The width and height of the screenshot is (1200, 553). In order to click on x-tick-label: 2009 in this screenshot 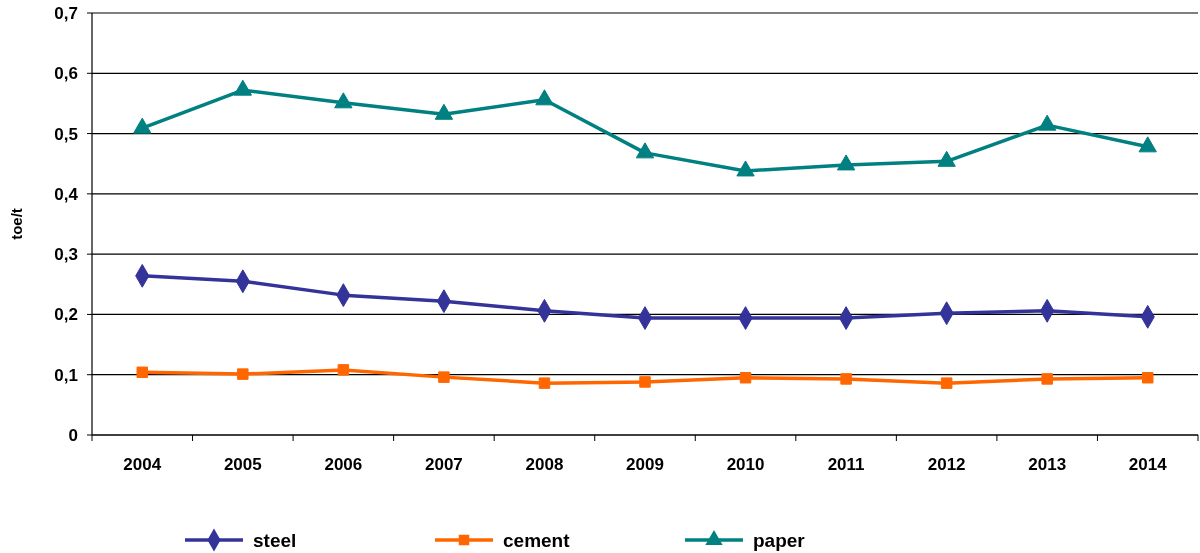, I will do `click(645, 464)`.